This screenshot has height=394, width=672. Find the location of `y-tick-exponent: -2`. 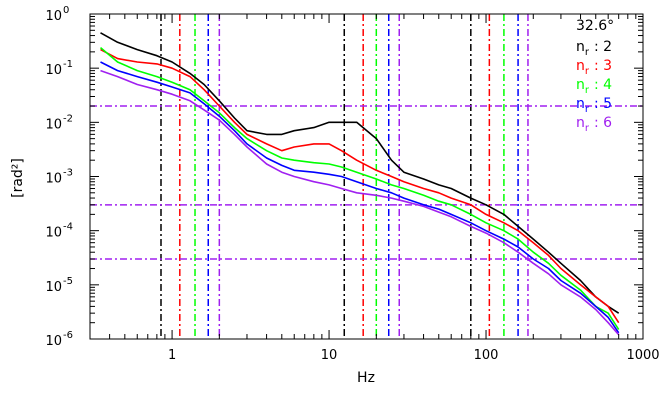

y-tick-exponent: -2 is located at coordinates (68, 118).